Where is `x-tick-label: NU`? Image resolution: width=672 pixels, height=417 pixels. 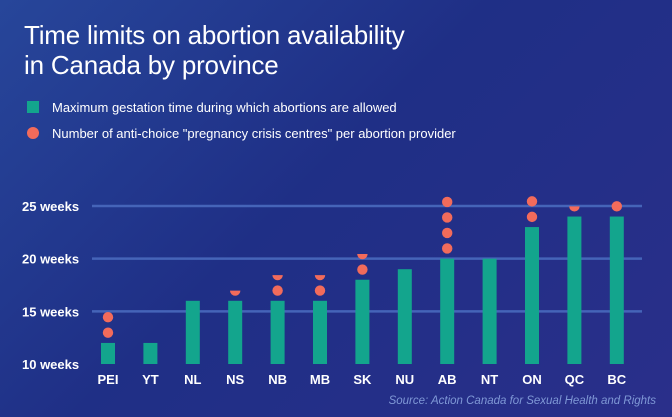
x-tick-label: NU is located at coordinates (404, 379).